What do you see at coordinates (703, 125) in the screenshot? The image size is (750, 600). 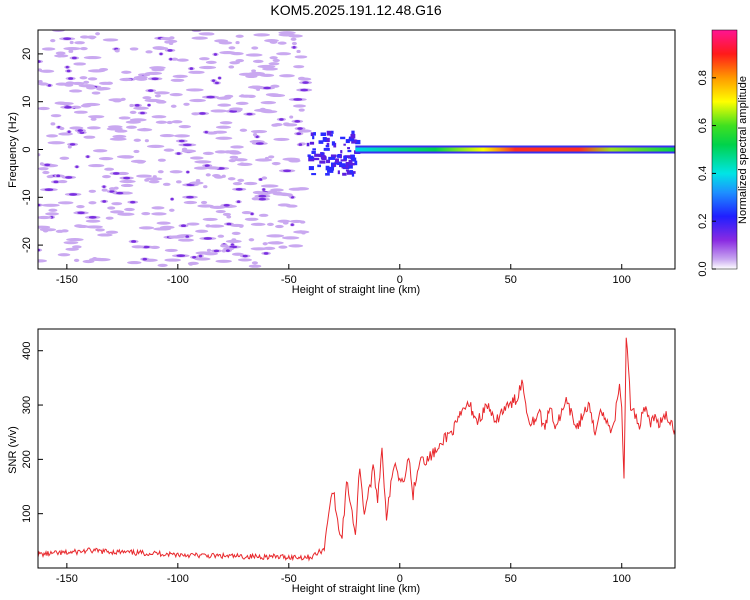 I see `colorbar-tick-label: 0.6` at bounding box center [703, 125].